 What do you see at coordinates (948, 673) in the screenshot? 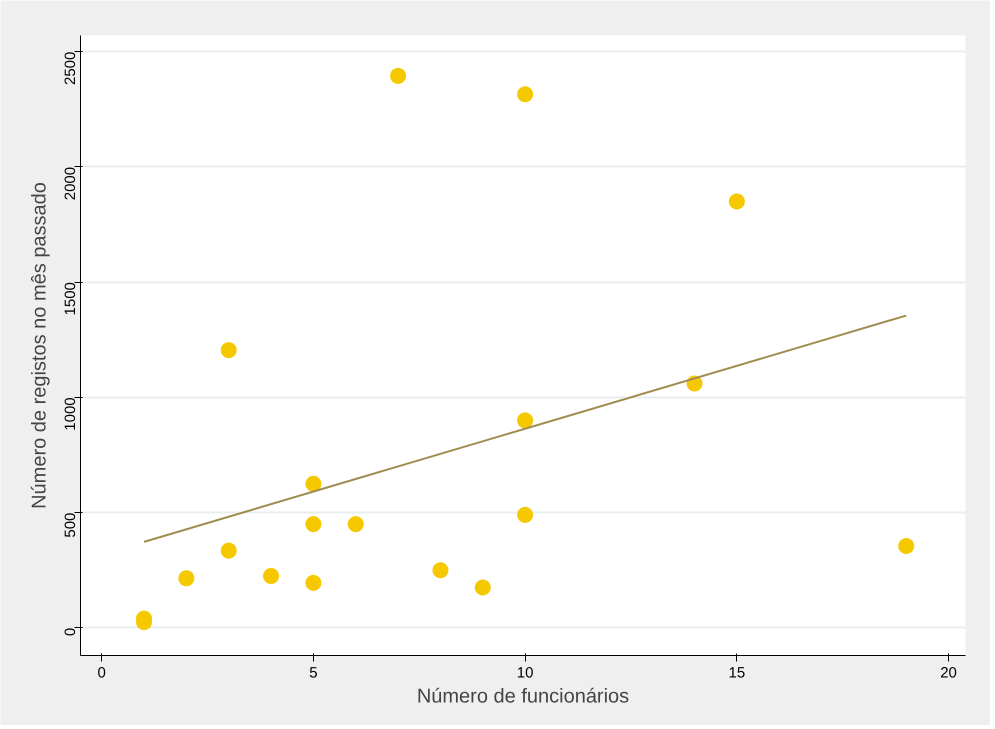
I see `x-tick-label: 20` at bounding box center [948, 673].